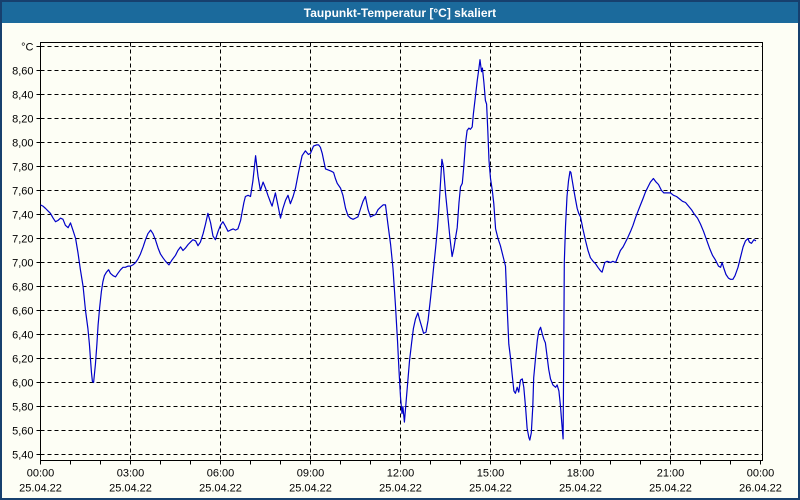  What do you see at coordinates (22, 72) in the screenshot?
I see `y-tick-label: 8,60` at bounding box center [22, 72].